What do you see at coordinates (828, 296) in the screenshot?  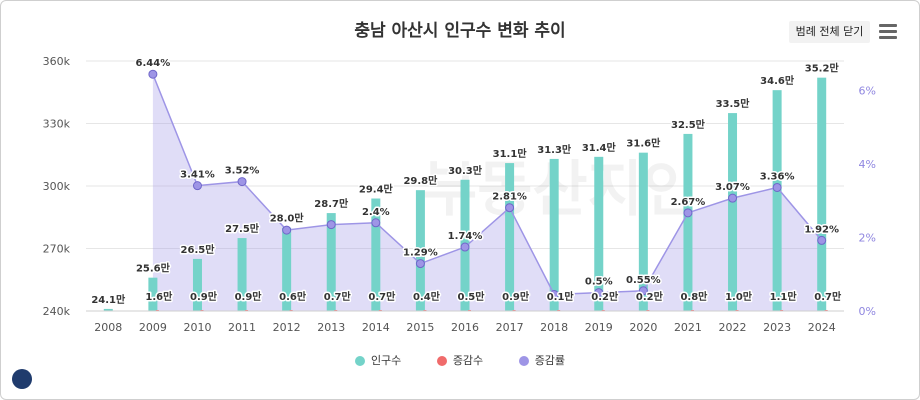 I see `change-count-label: 0.7만` at bounding box center [828, 296].